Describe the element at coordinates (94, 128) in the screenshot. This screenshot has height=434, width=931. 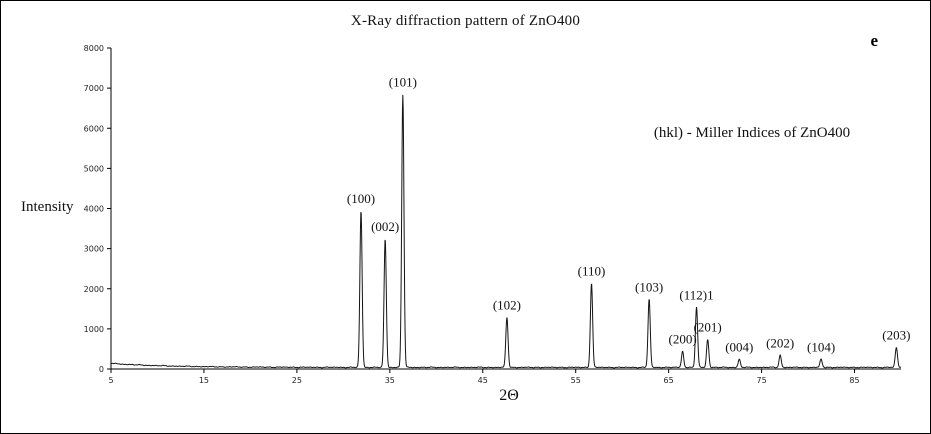
I see `y-tick-label: 6000` at that location.